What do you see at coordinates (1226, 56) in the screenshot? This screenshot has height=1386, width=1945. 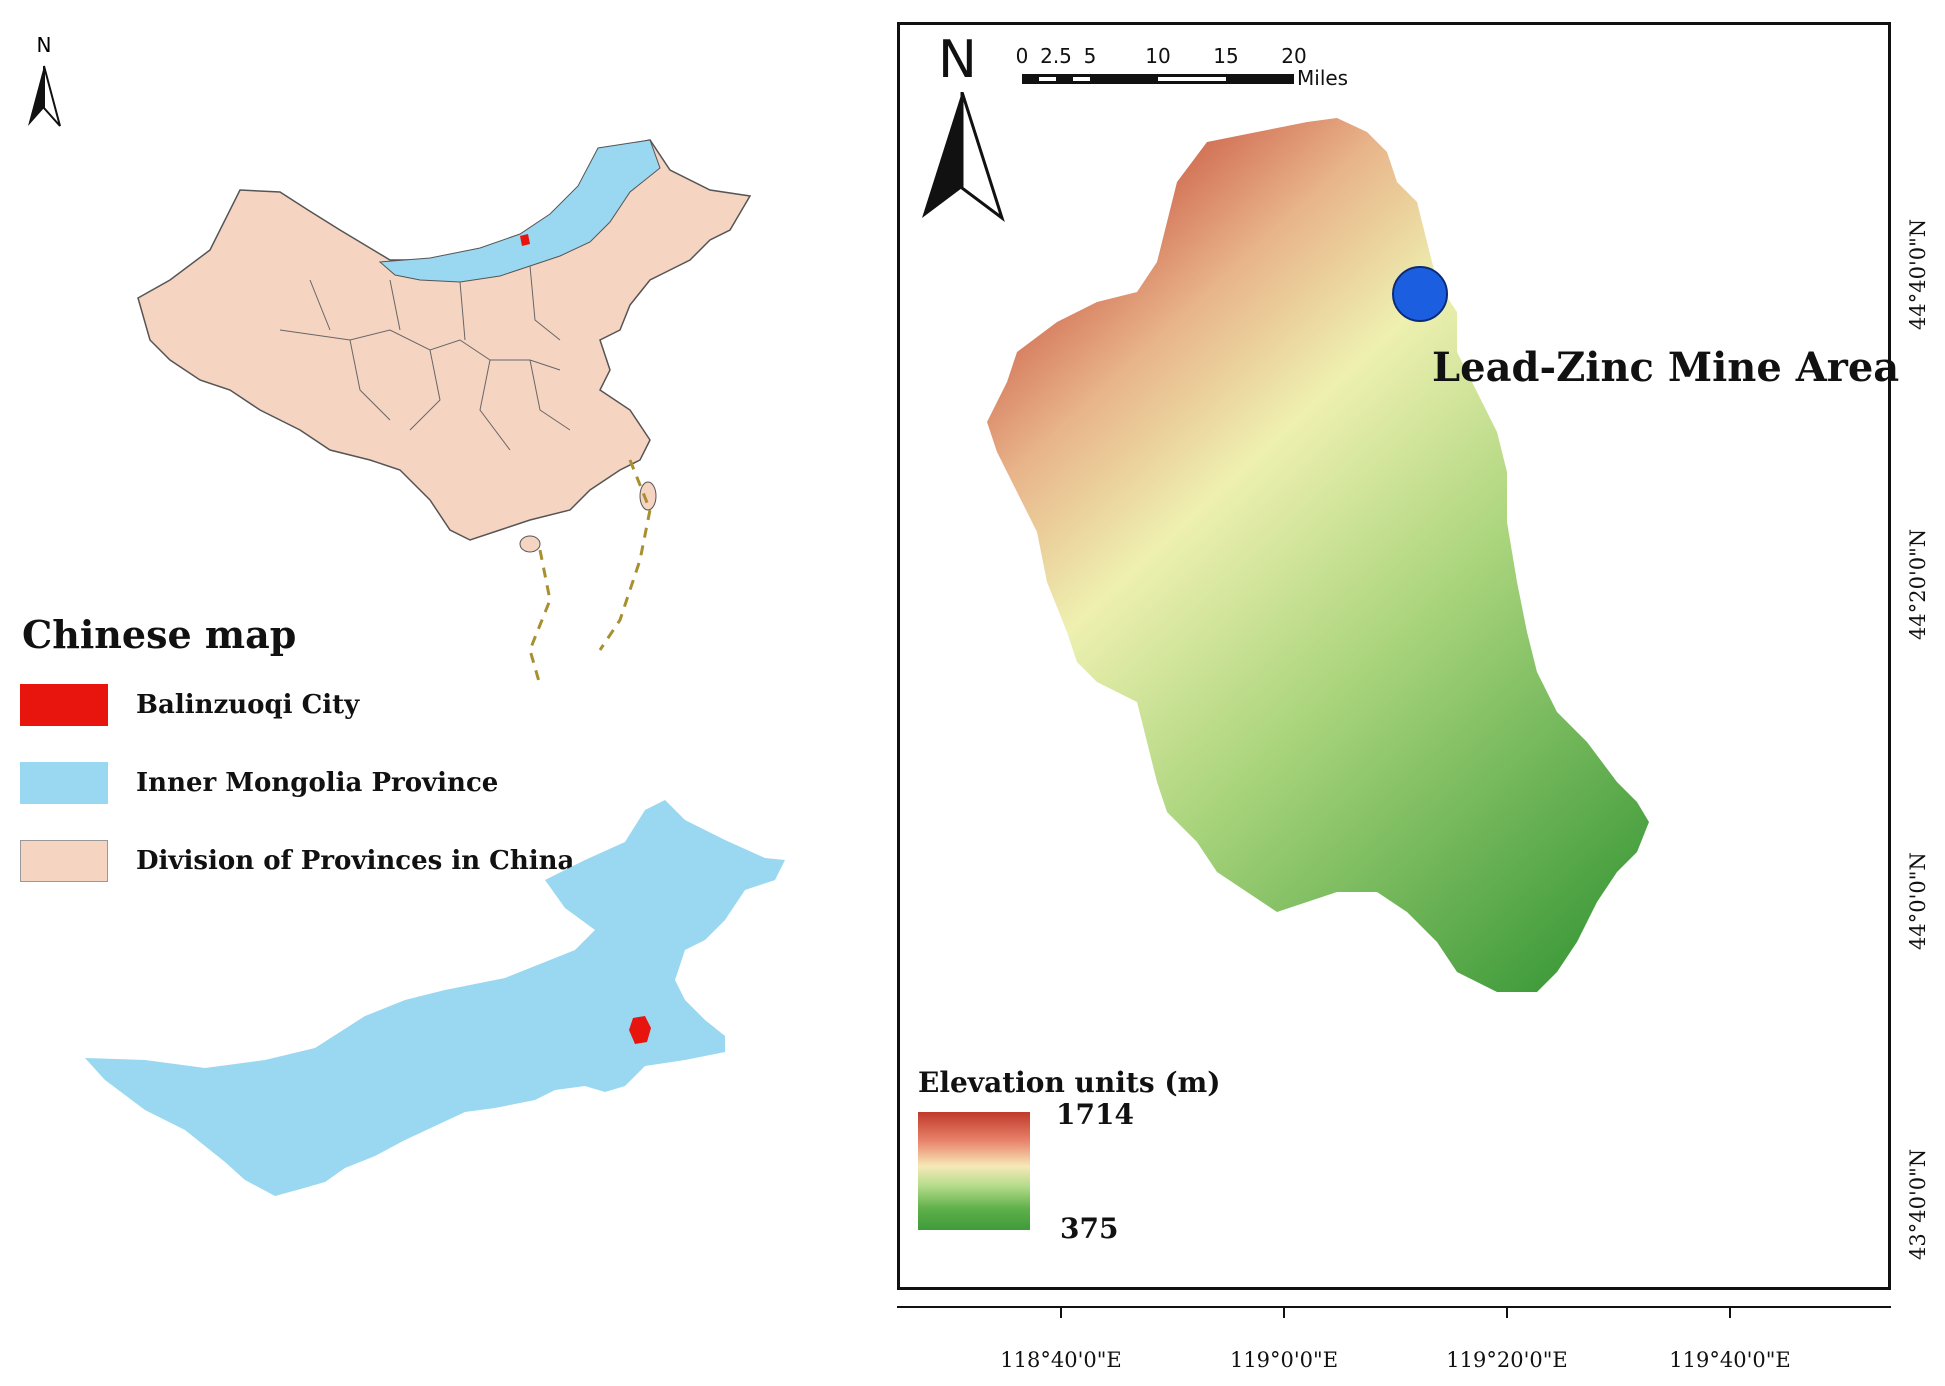 I see `scale-tick: 15` at bounding box center [1226, 56].